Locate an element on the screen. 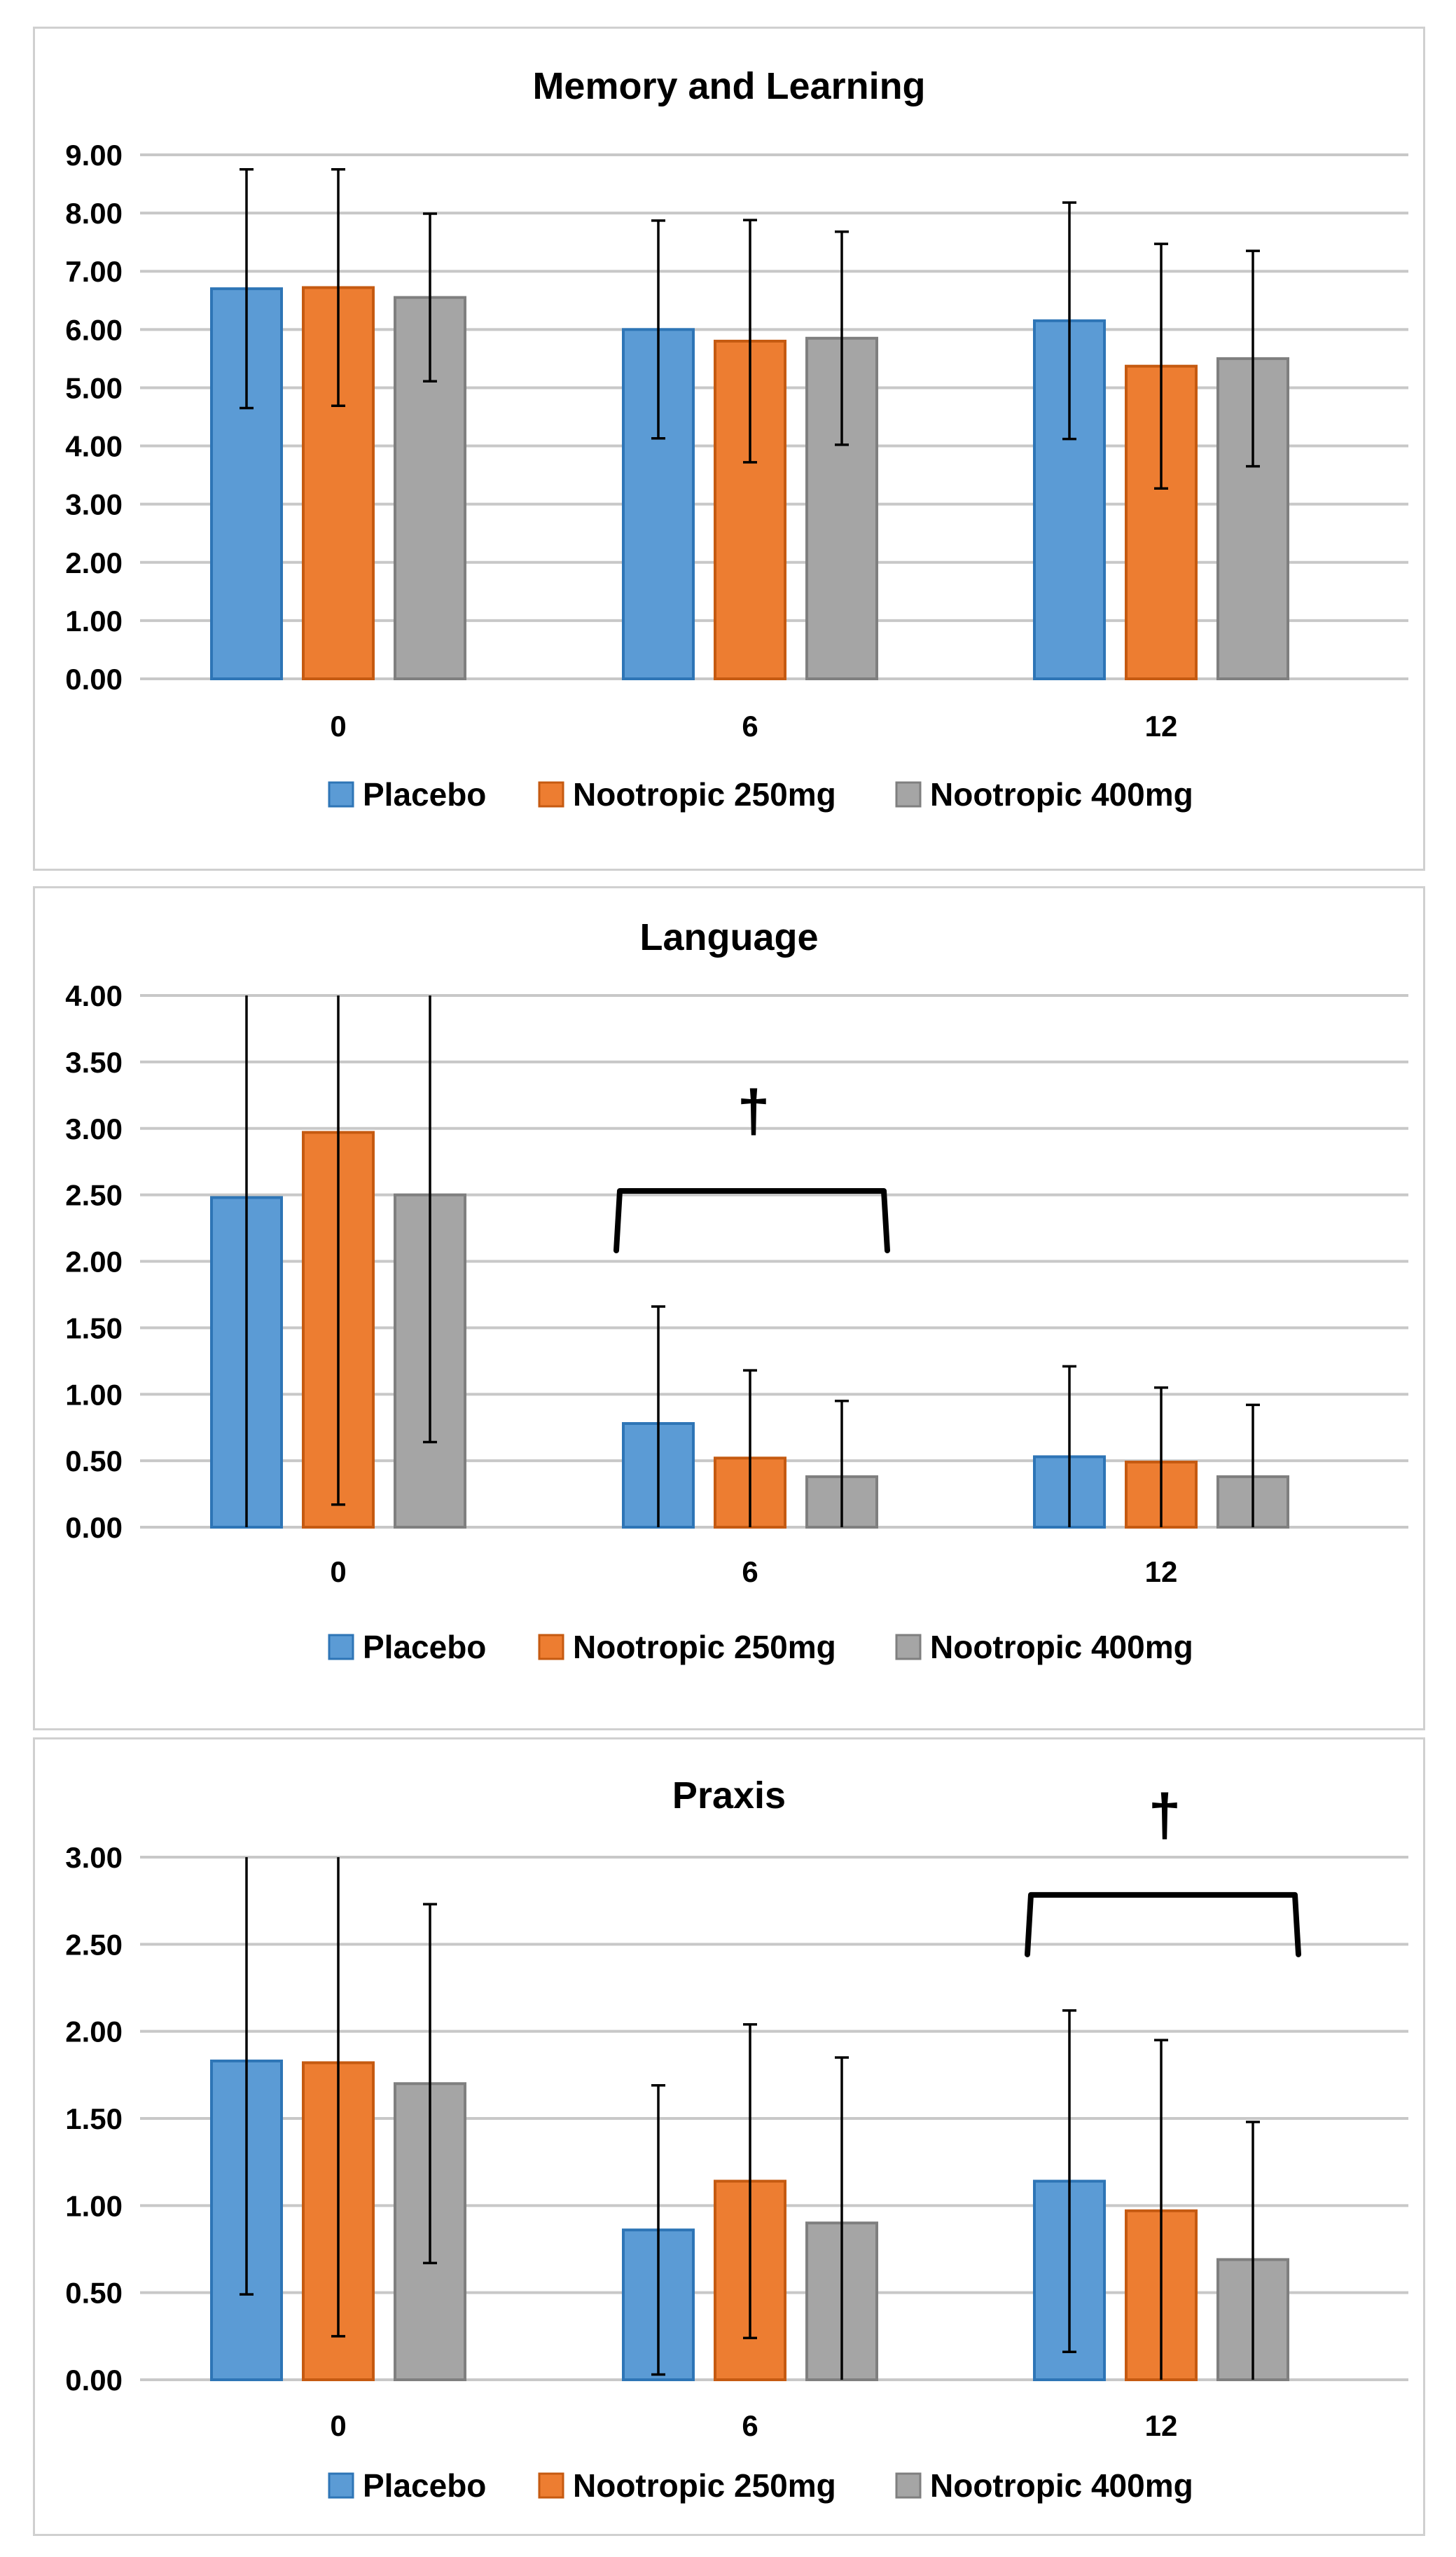 Image resolution: width=1456 pixels, height=2557 pixels. y-tick-label: 7.00 is located at coordinates (94, 271).